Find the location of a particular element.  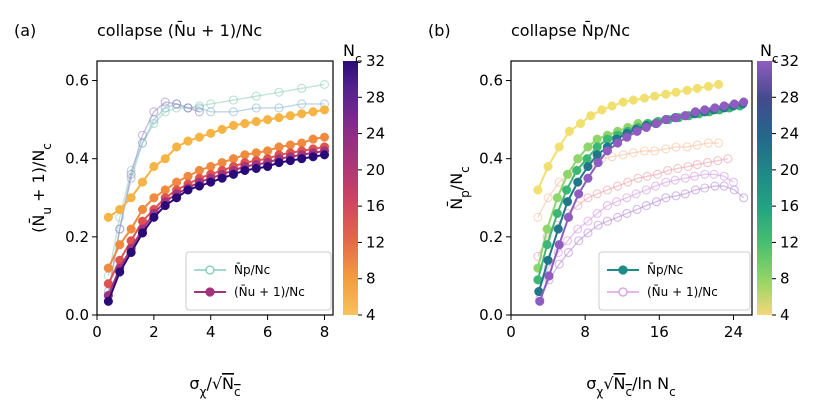

colorbar-b is located at coordinates (764, 188).